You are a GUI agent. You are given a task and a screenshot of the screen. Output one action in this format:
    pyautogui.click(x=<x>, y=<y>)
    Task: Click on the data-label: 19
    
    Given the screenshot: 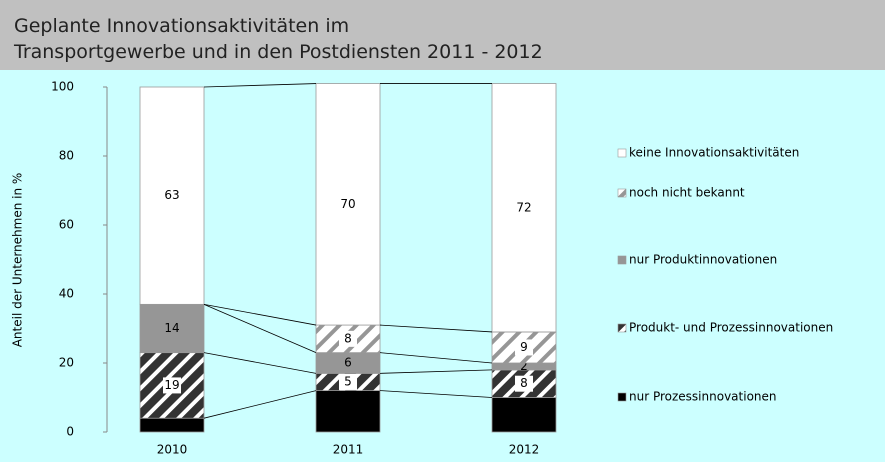 What is the action you would take?
    pyautogui.click(x=171, y=385)
    